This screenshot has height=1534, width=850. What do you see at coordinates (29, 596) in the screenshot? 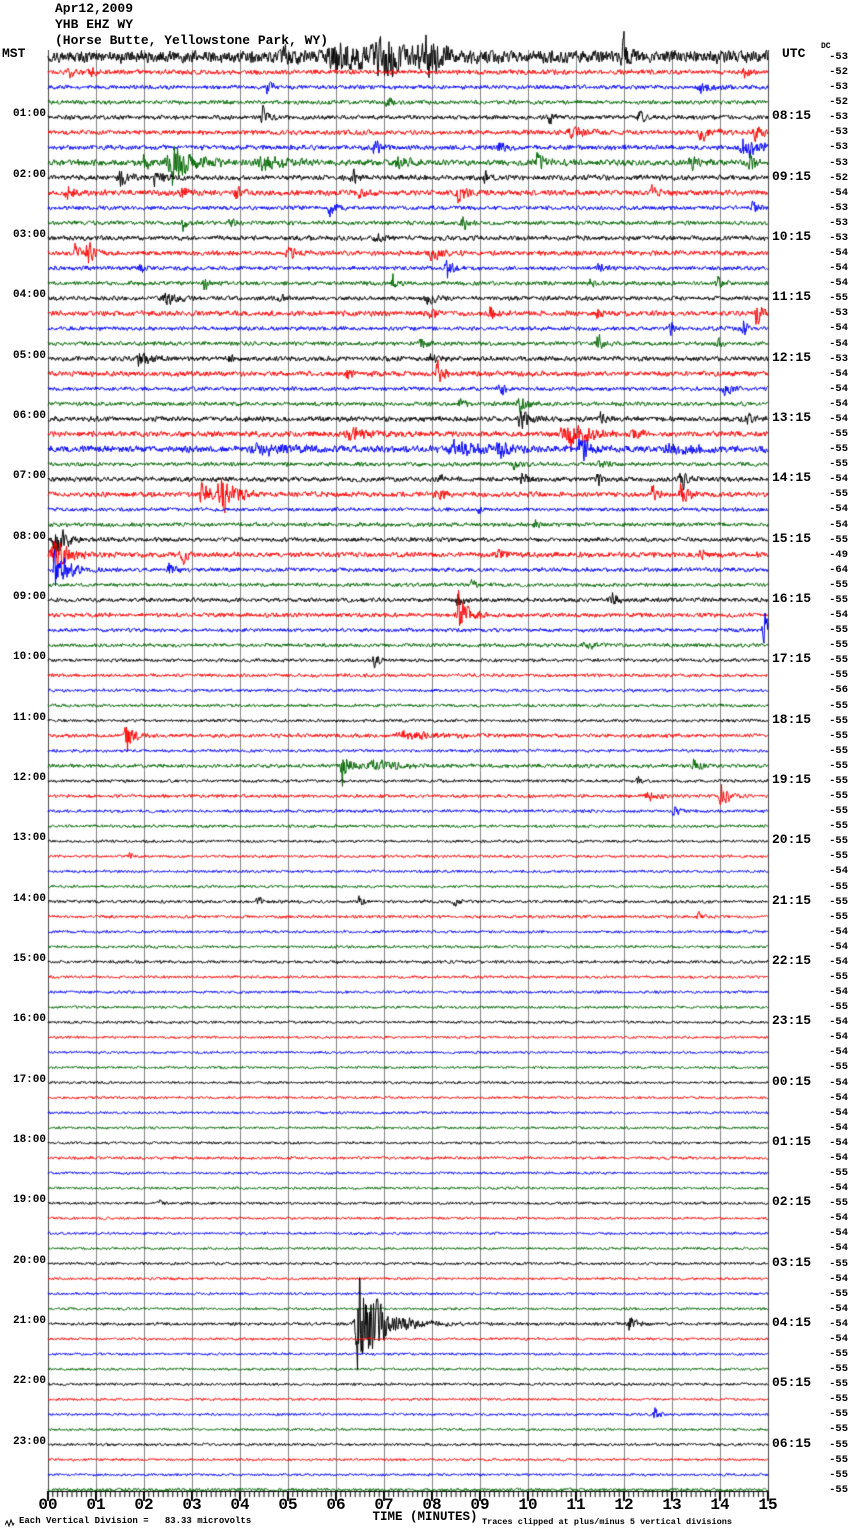
I see `mst-hour-label: 09:00` at bounding box center [29, 596].